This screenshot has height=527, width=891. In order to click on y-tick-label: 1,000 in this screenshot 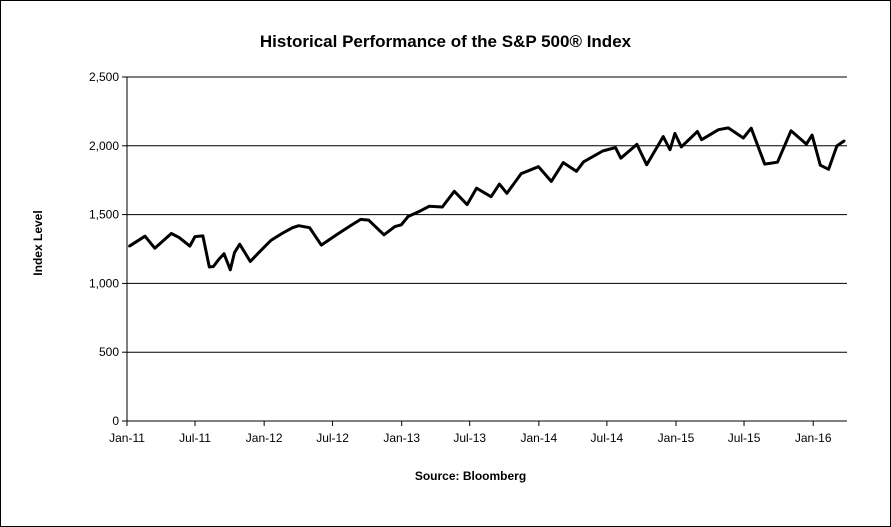, I will do `click(104, 283)`.